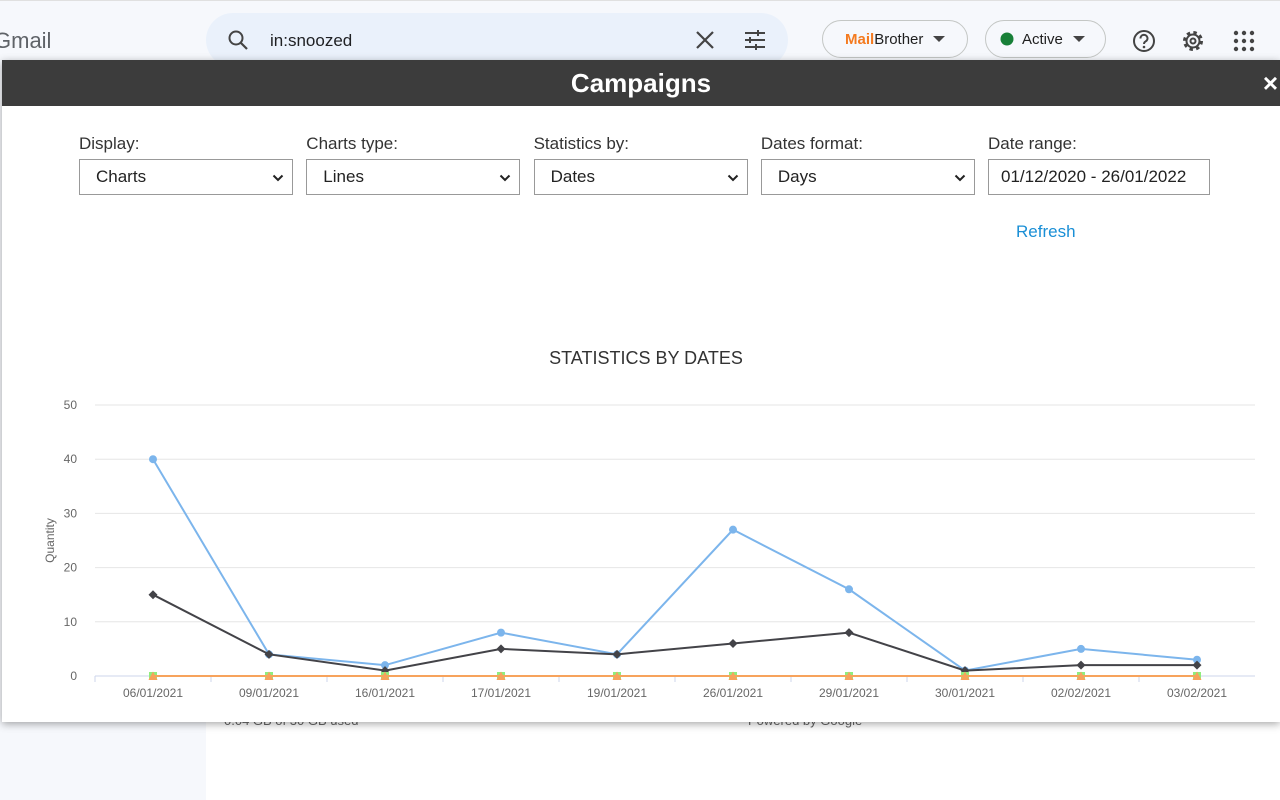  I want to click on refresh-link: Refresh, so click(1046, 231).